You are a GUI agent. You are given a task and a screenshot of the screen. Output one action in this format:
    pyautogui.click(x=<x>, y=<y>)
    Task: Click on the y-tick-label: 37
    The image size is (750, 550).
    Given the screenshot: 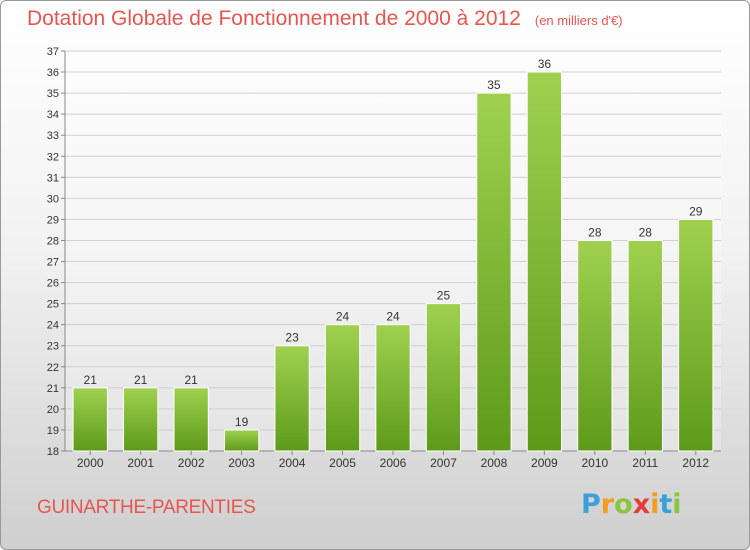 What is the action you would take?
    pyautogui.click(x=53, y=52)
    